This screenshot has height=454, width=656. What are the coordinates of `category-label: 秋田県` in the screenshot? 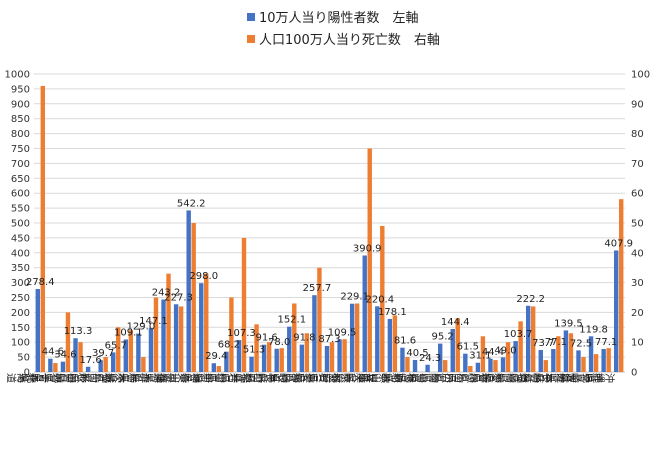 It's located at (72, 377).